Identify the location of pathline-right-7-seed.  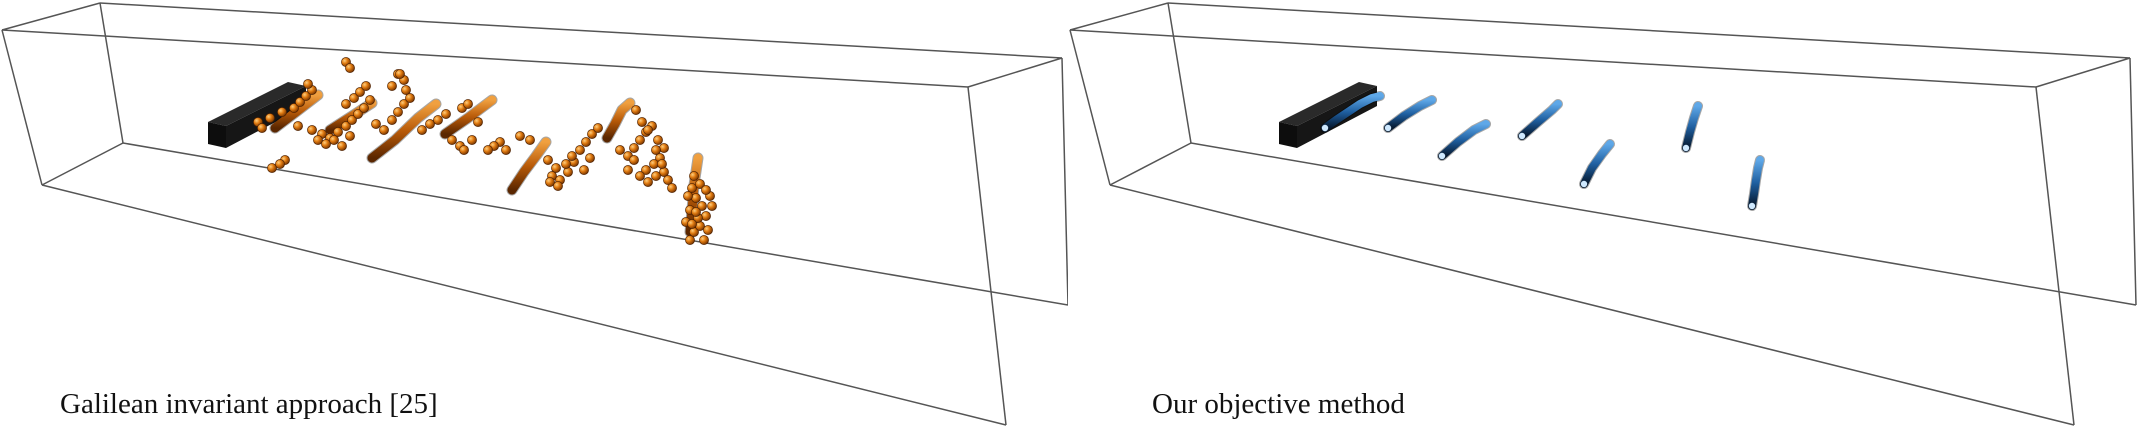
(1752, 206).